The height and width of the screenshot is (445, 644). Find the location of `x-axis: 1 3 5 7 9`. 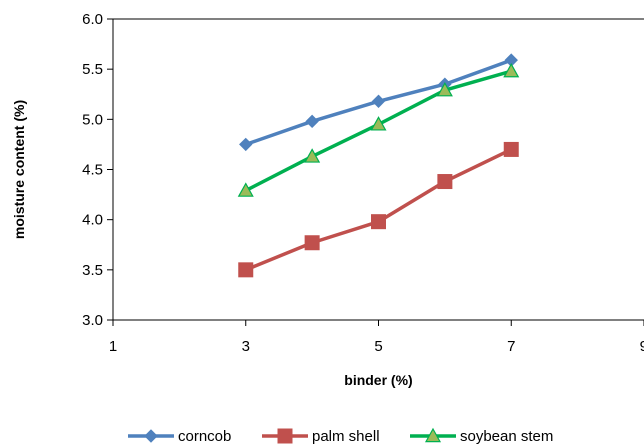

x-axis: 1 3 5 7 9 is located at coordinates (376, 337).